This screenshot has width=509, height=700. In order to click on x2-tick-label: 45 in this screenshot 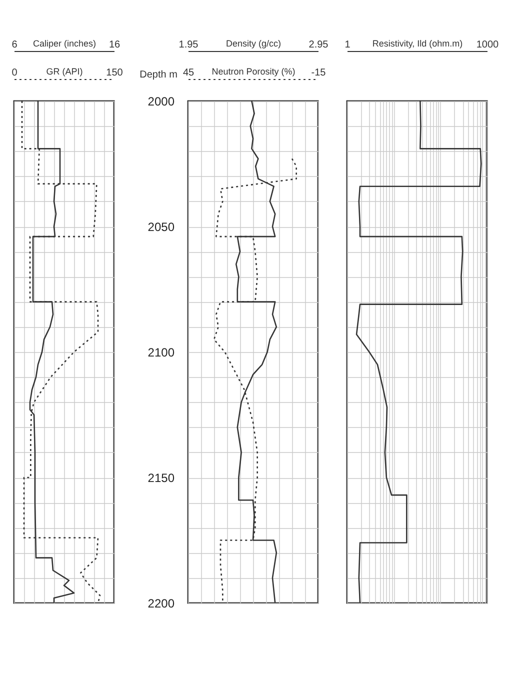, I will do `click(188, 73)`.